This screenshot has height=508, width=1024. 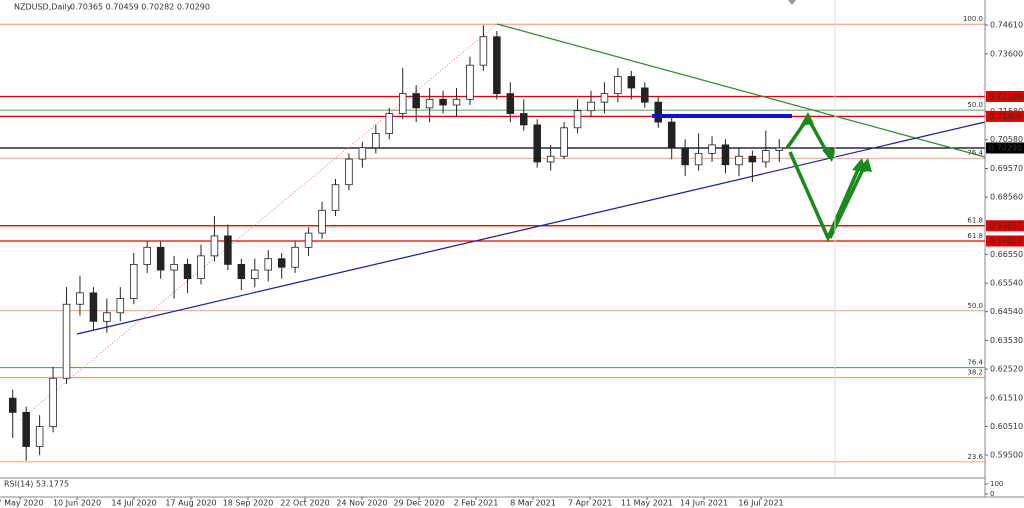 What do you see at coordinates (1006, 25) in the screenshot?
I see `y-tick-label: 0.74610` at bounding box center [1006, 25].